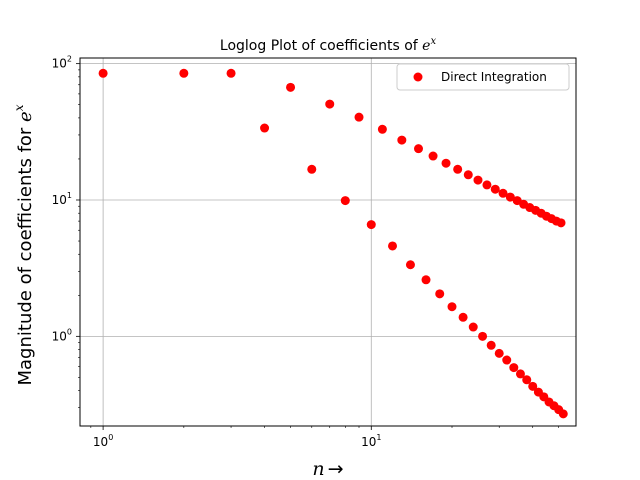 The width and height of the screenshot is (640, 480). I want to click on x-tick-label: 10⁰, so click(103, 441).